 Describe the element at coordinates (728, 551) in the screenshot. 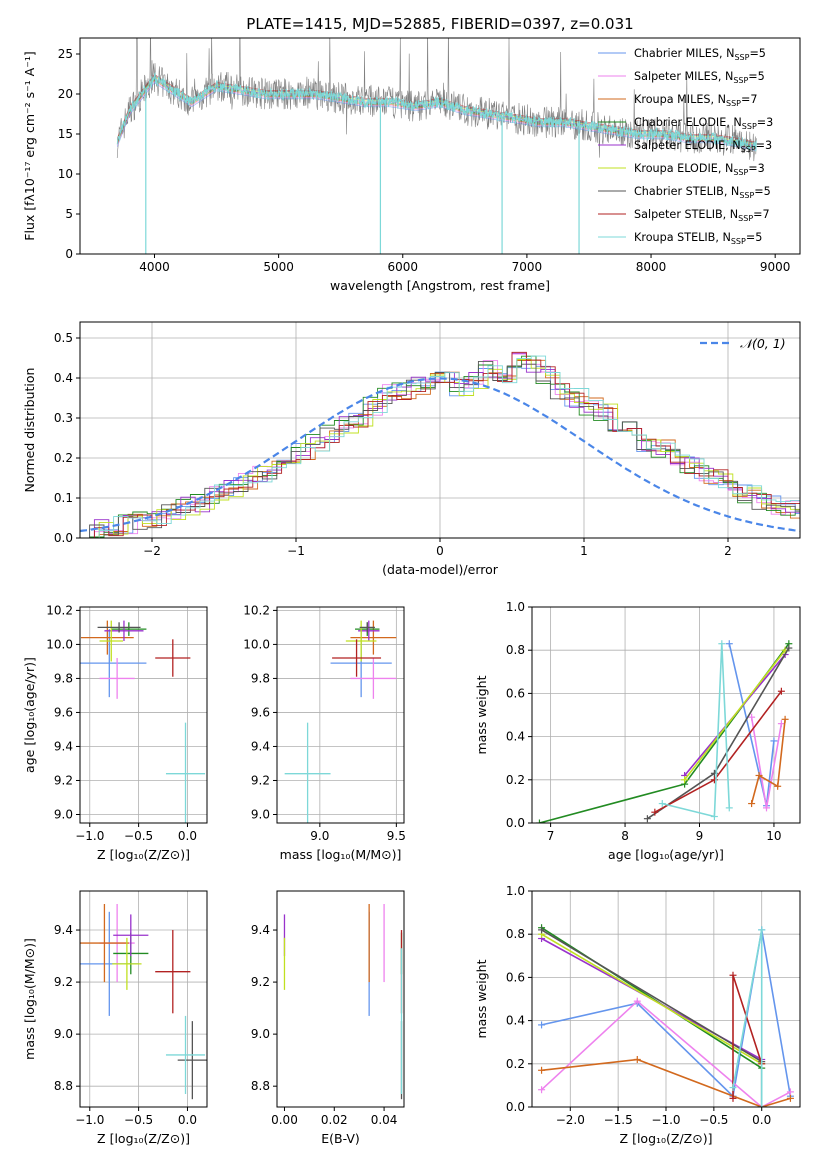

I see `x-tick-label: 2` at that location.